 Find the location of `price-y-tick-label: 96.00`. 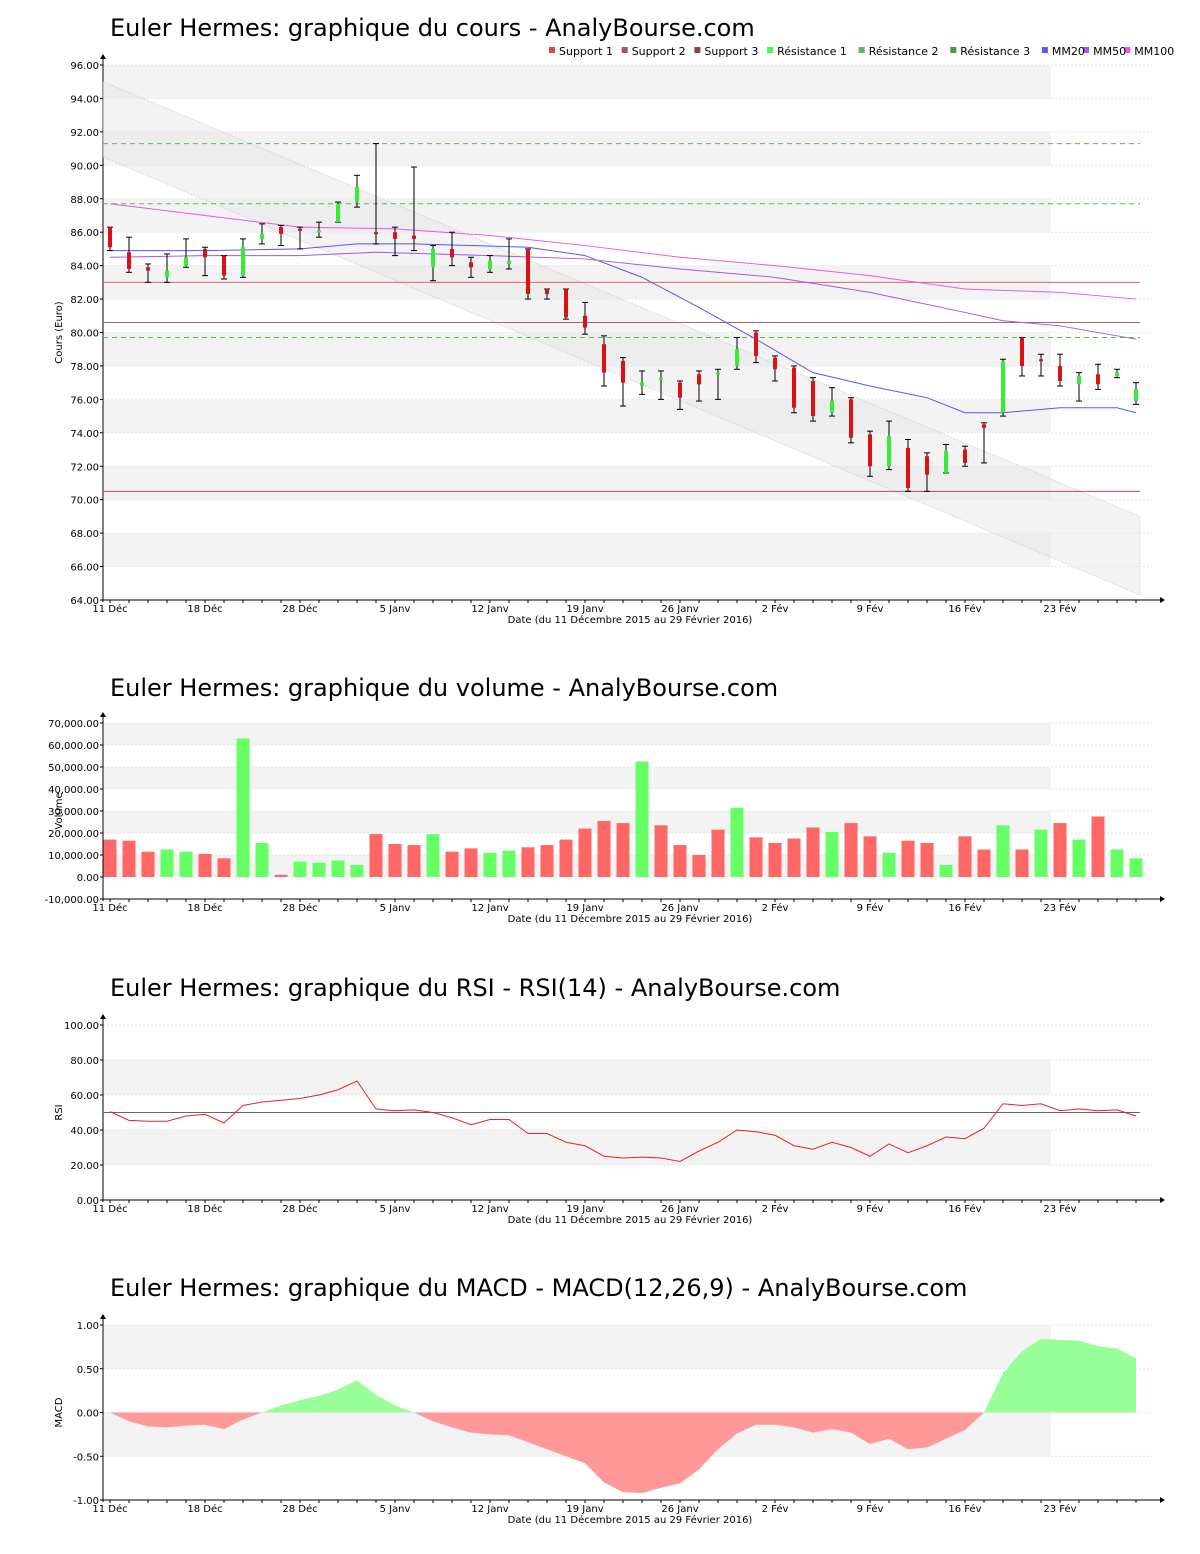

price-y-tick-label: 96.00 is located at coordinates (84, 66).